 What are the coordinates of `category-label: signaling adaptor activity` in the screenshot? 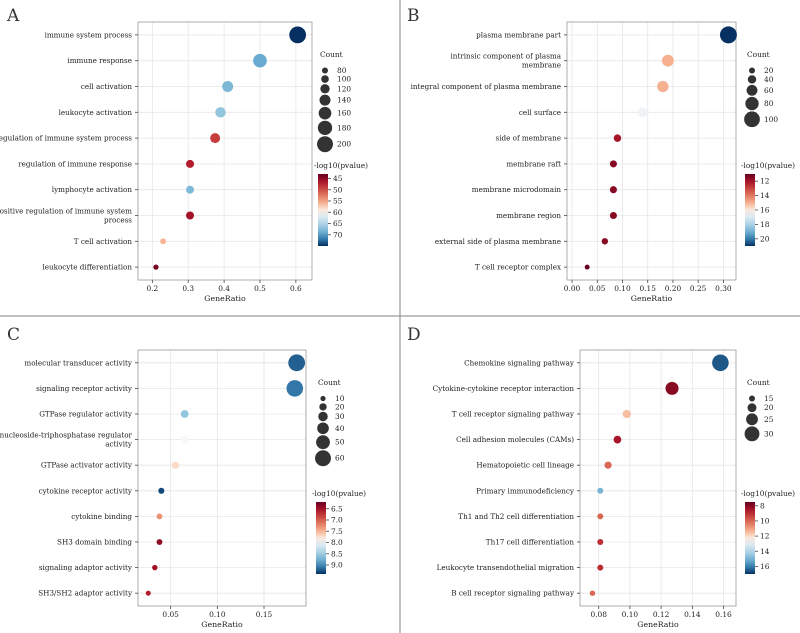 It's located at (86, 567).